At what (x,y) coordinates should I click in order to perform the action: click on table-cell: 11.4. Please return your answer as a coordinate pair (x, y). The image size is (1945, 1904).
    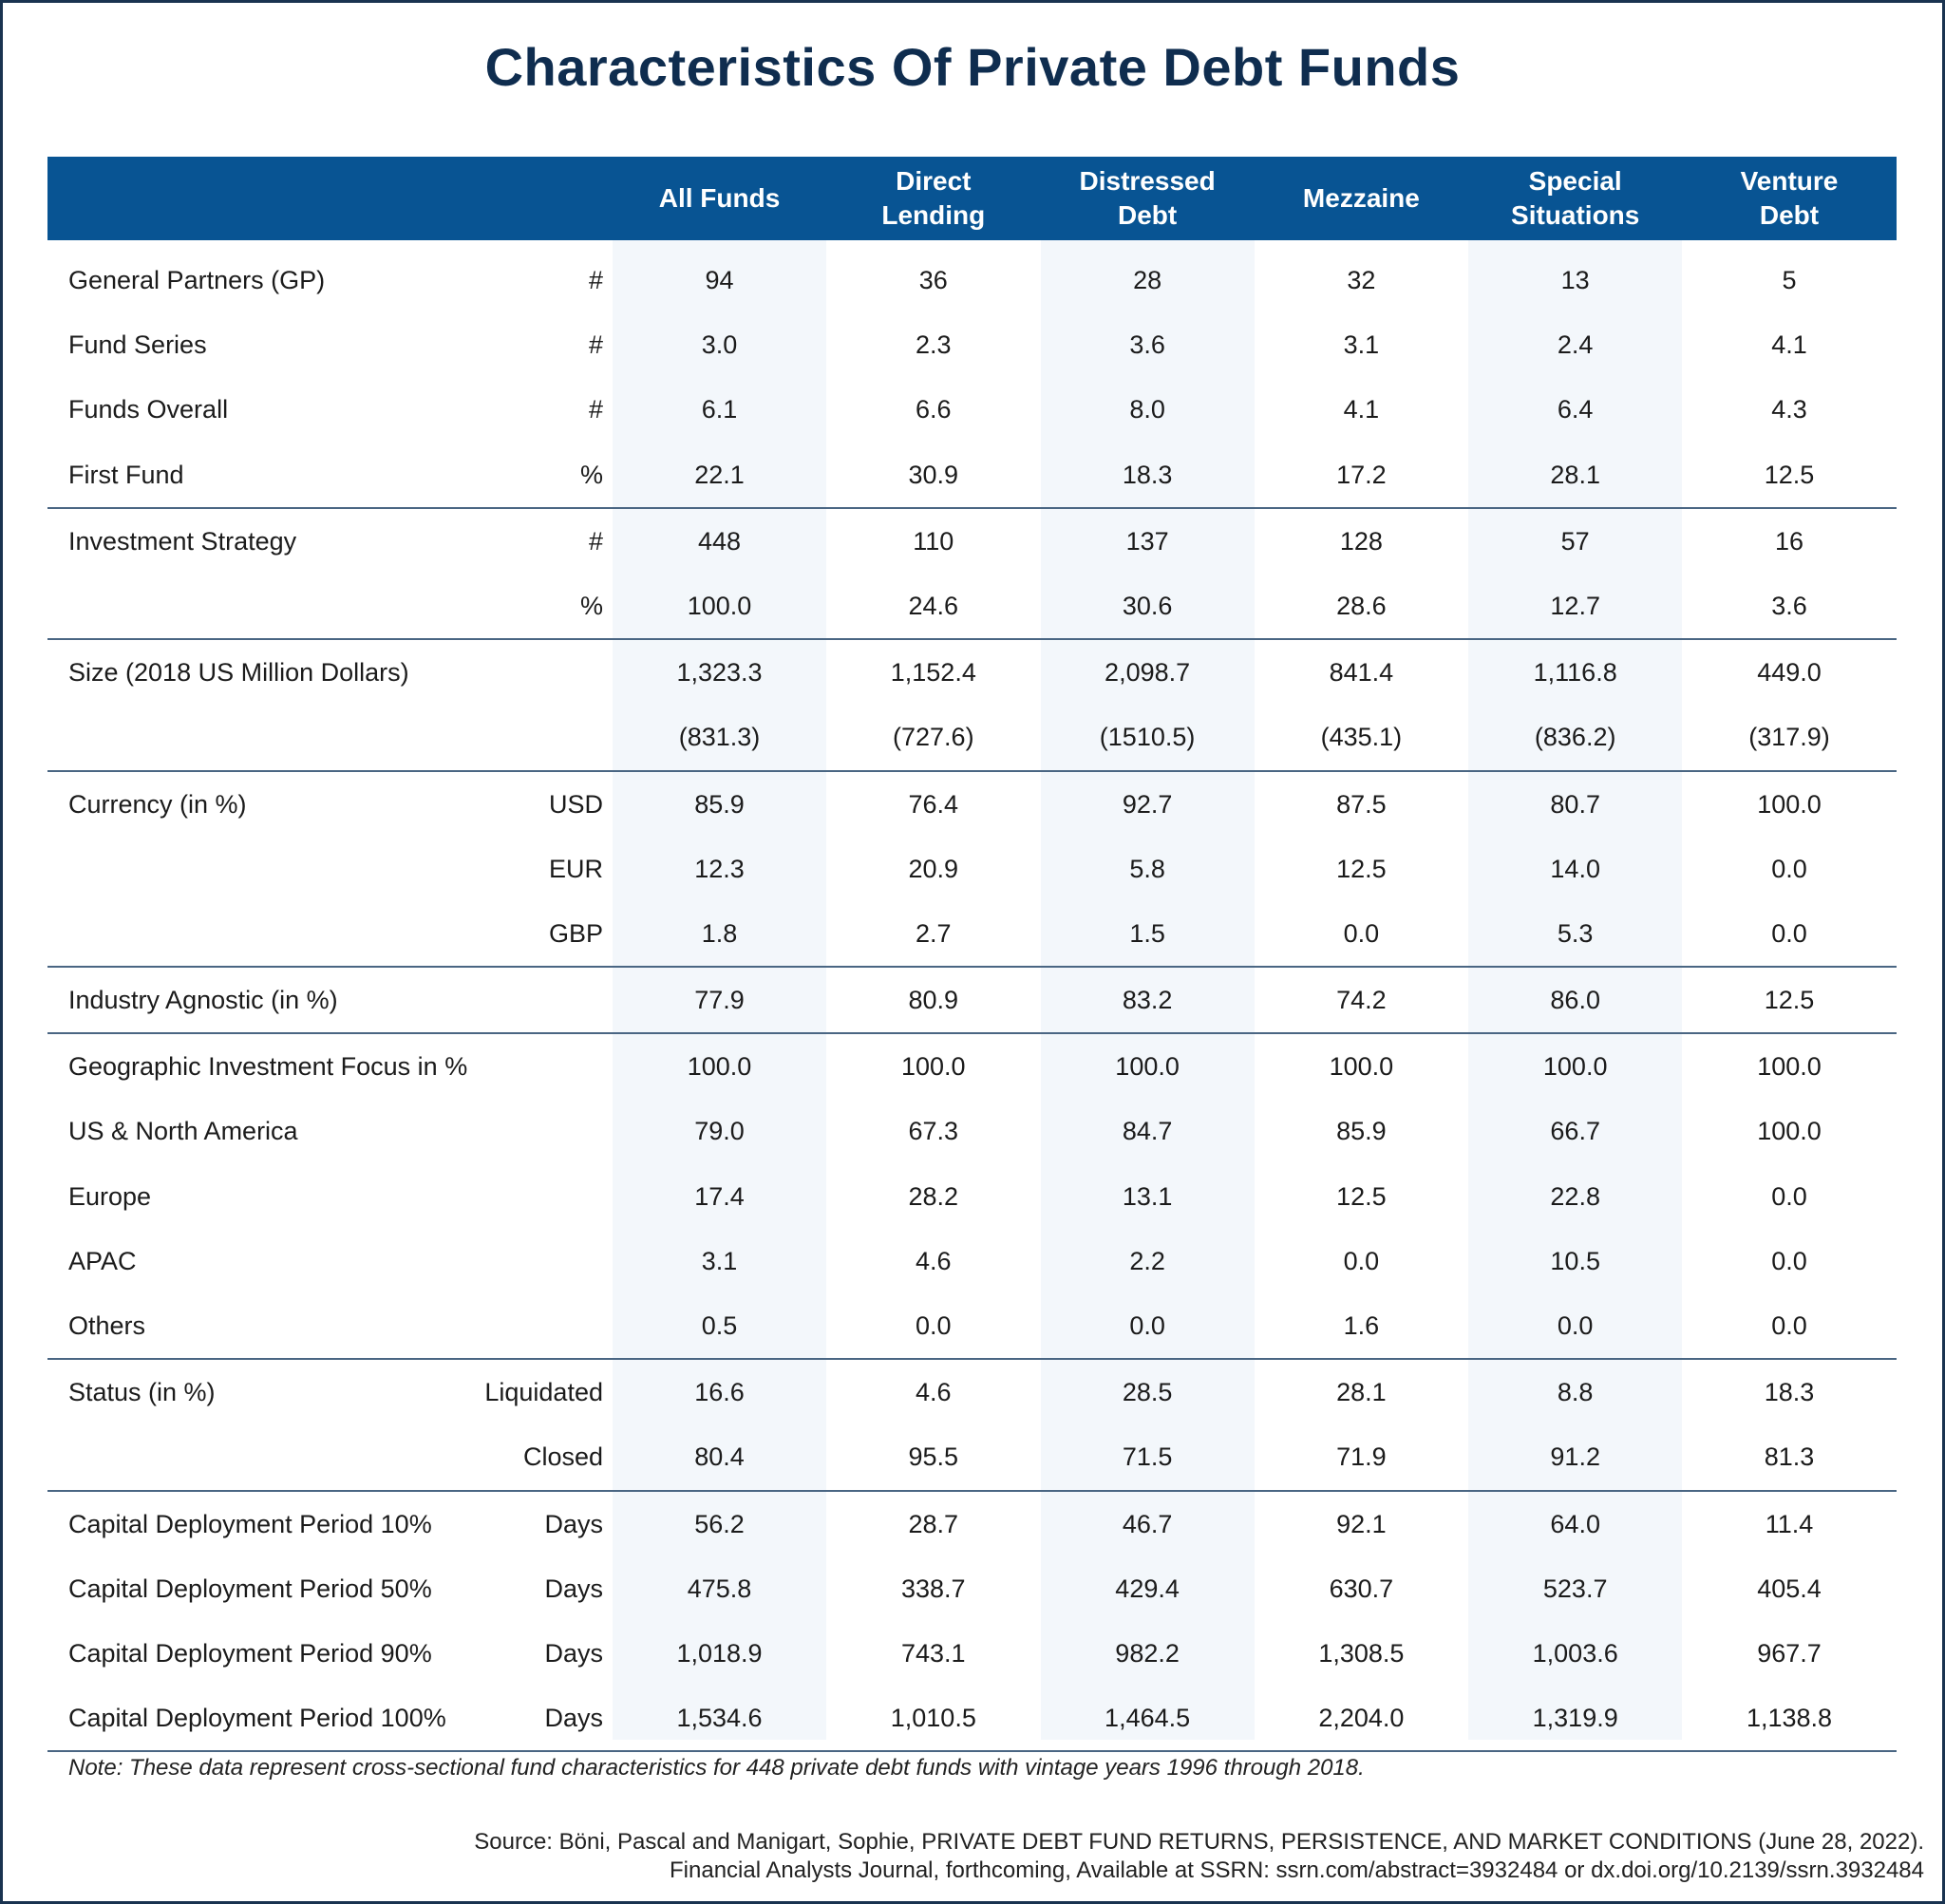
    Looking at the image, I should click on (1789, 1523).